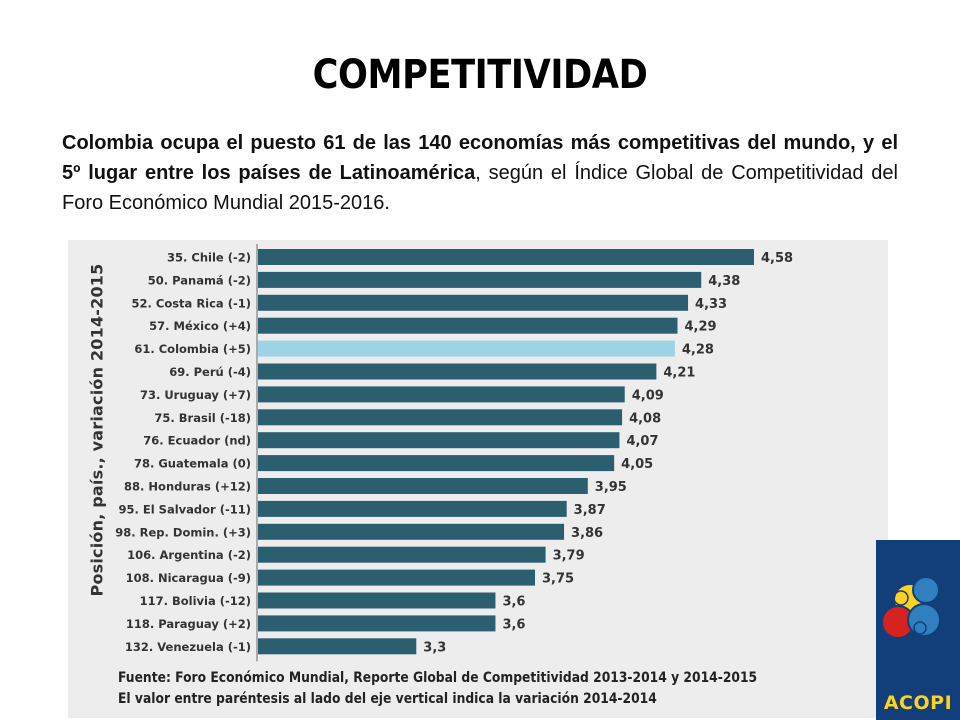 This screenshot has height=720, width=960. I want to click on category-label: 75. Brasil (-18), so click(202, 418).